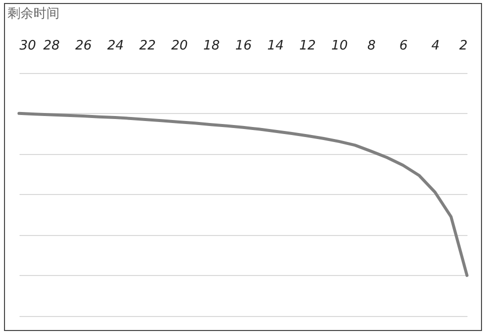 This screenshot has width=486, height=336. What do you see at coordinates (179, 46) in the screenshot?
I see `x-tick-label: 20` at bounding box center [179, 46].